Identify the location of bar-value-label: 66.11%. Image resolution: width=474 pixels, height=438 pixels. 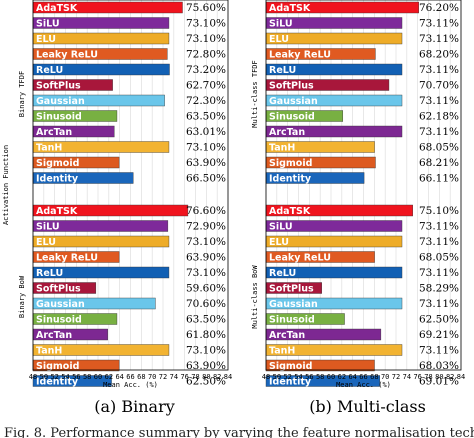
(439, 179).